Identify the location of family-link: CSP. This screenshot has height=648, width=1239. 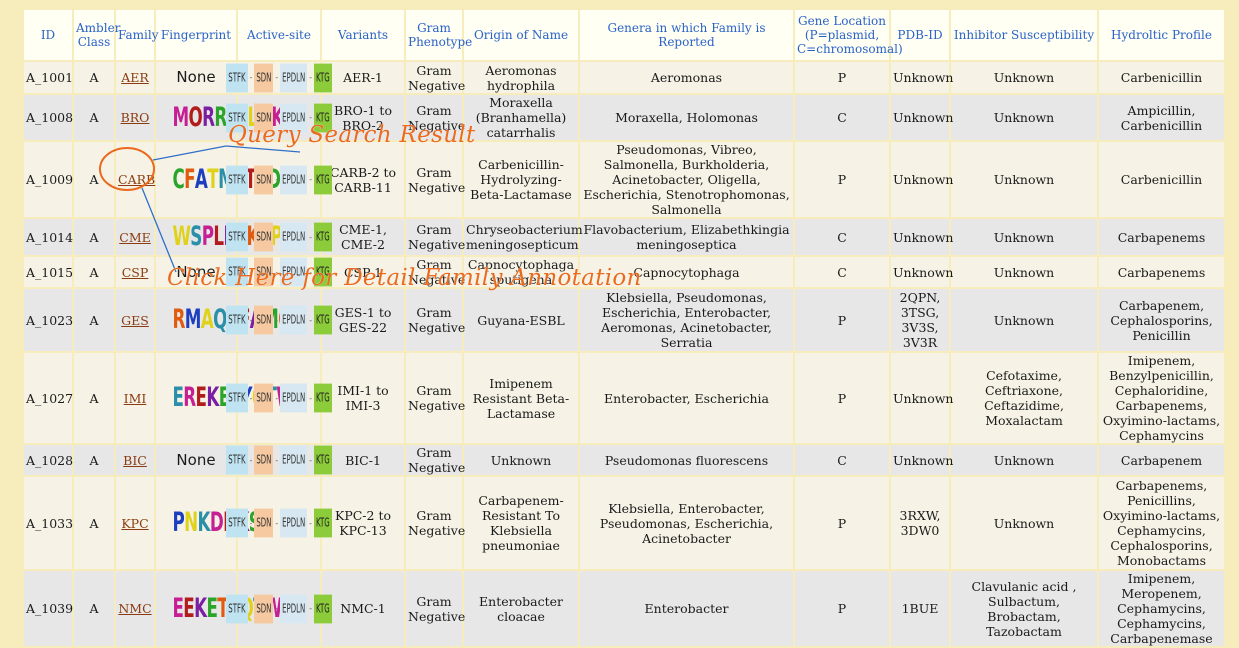
(135, 272).